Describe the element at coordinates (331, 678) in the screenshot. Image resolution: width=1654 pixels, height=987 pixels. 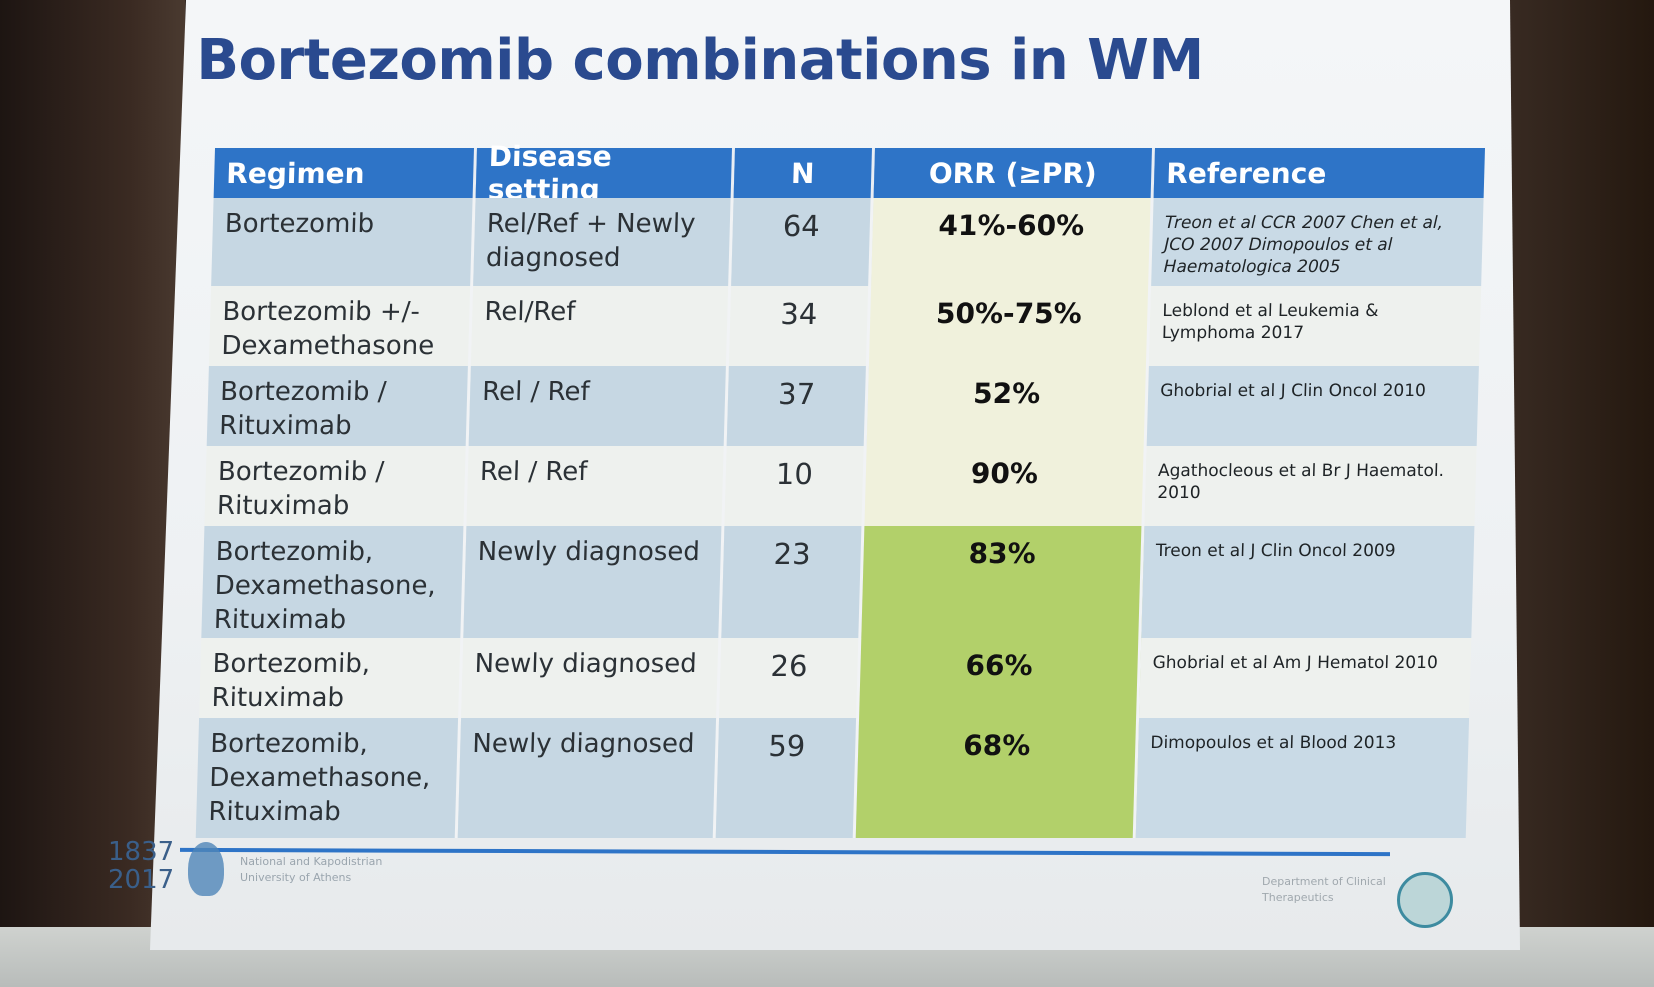
I see `regimen-cell: Bortezomib, Rituximab` at that location.